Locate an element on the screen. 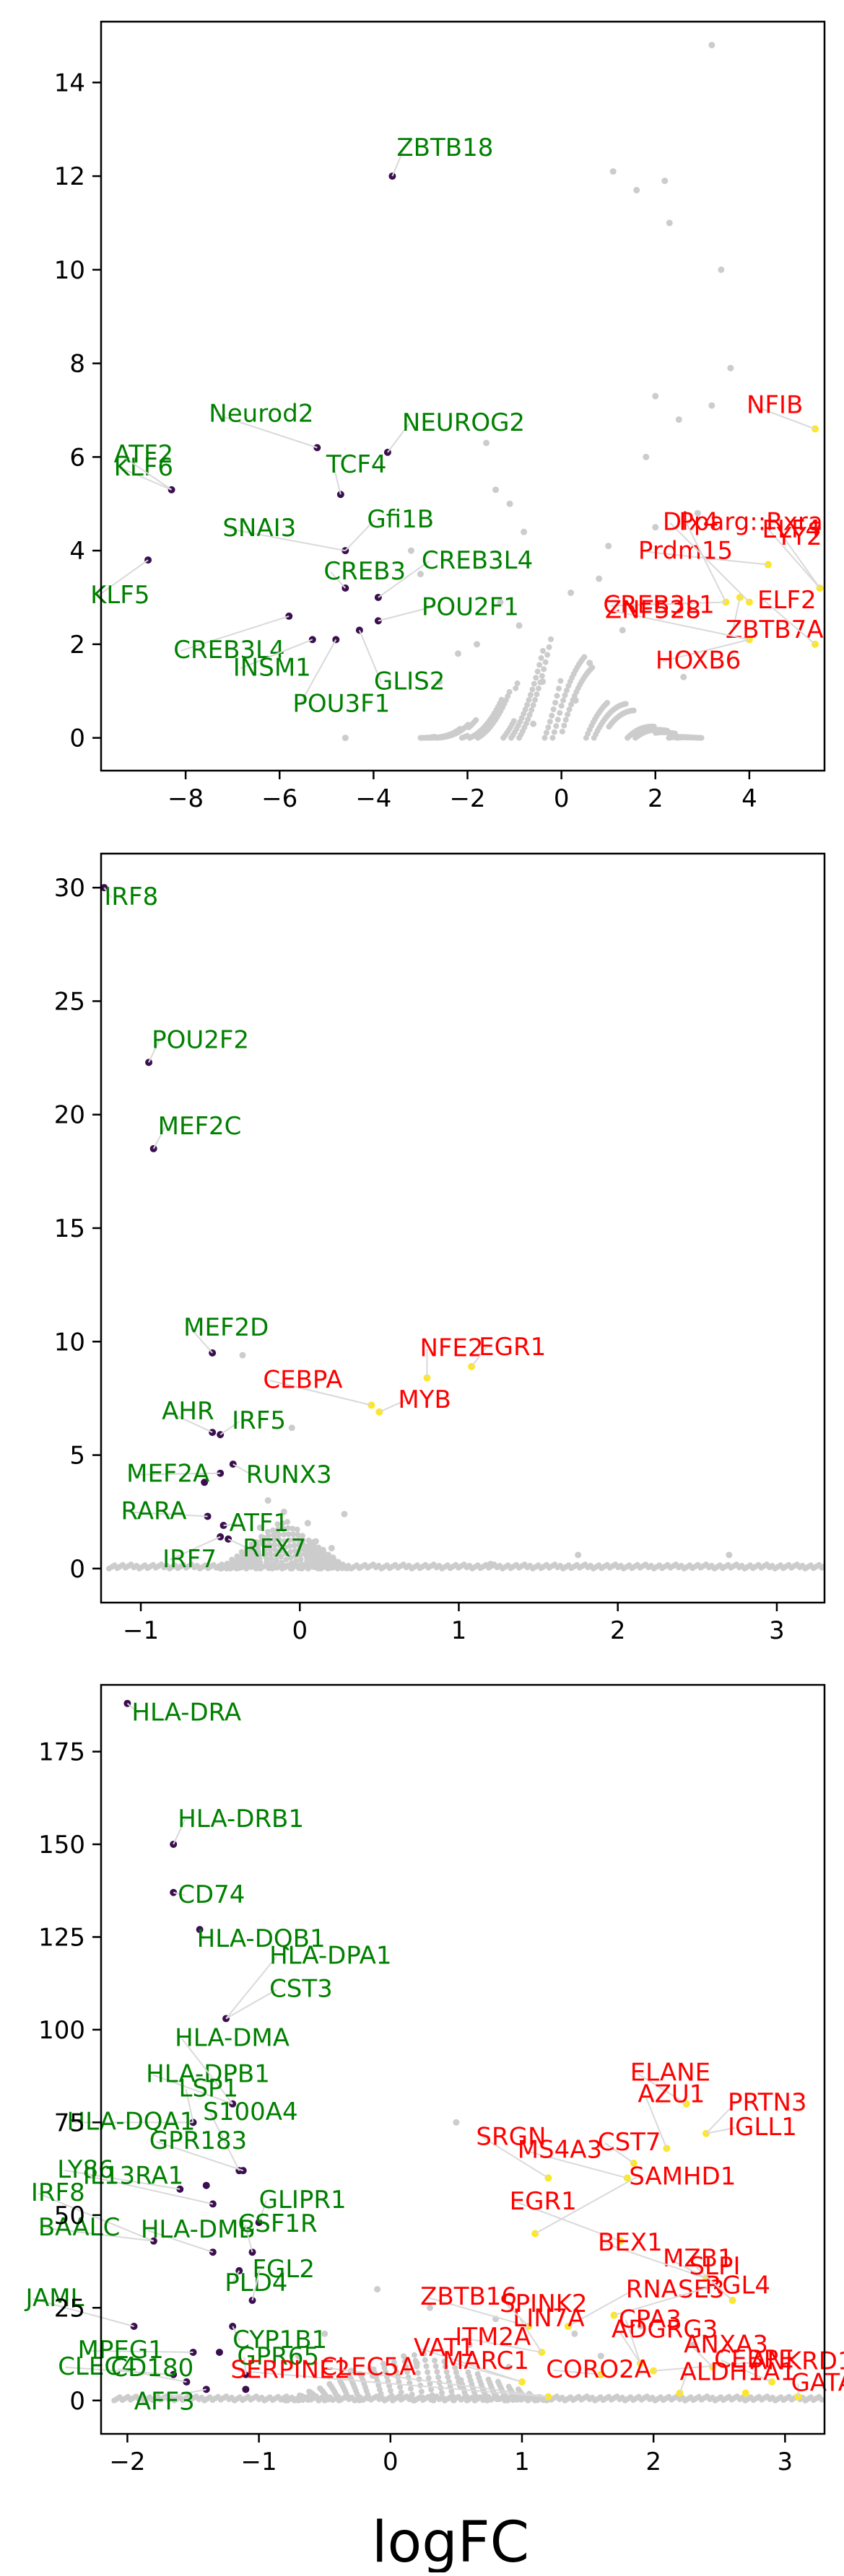  point-label: CPA3 is located at coordinates (650, 2319).